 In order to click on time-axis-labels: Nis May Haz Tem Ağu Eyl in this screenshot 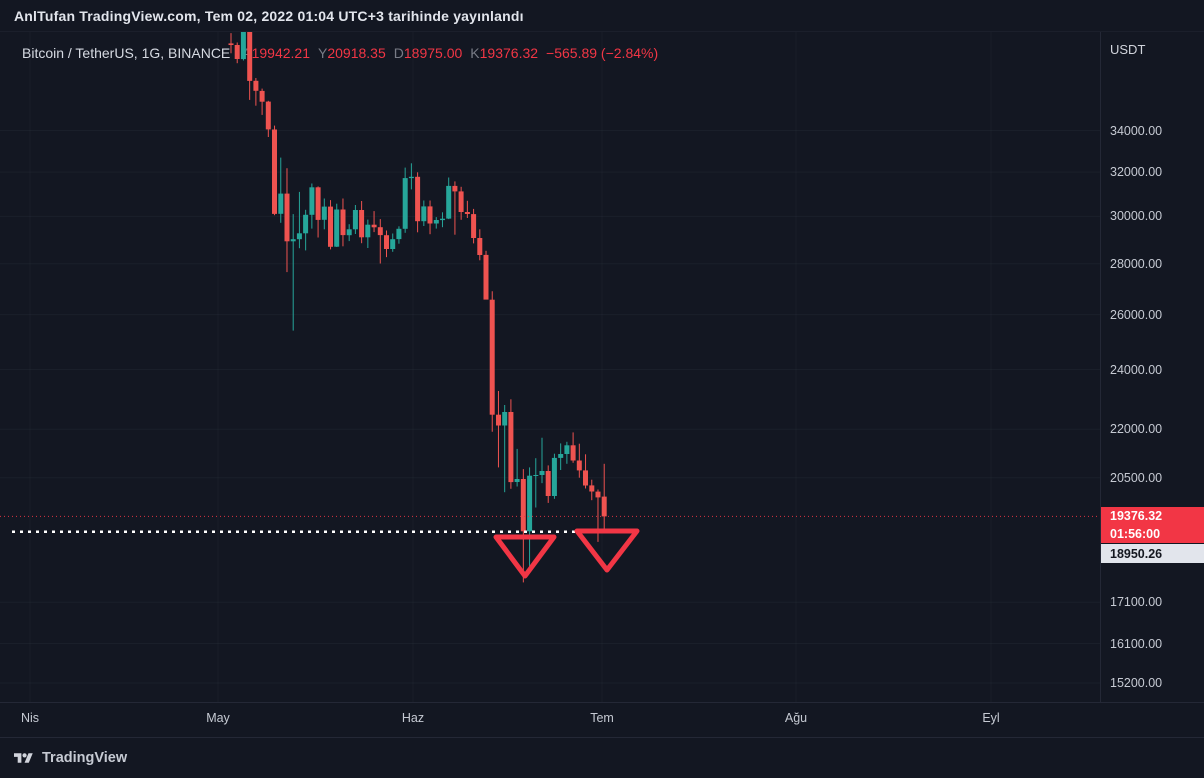, I will do `click(550, 720)`.